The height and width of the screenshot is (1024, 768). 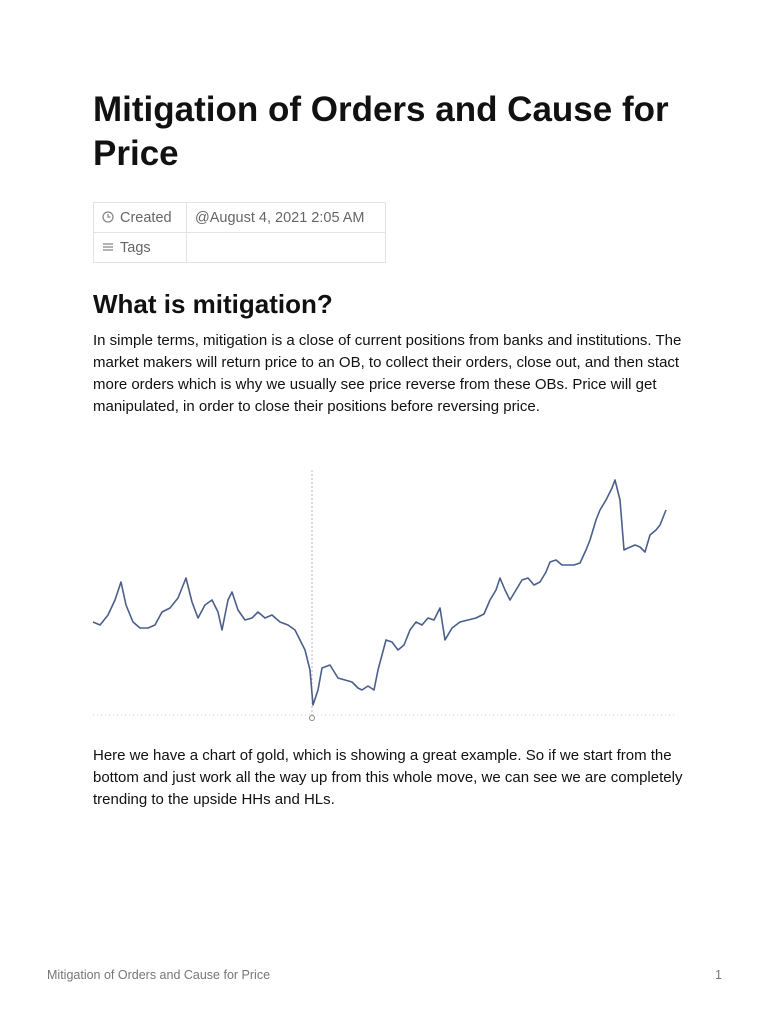 I want to click on property-value: @August 4, 2021 2:05 AM, so click(x=286, y=217).